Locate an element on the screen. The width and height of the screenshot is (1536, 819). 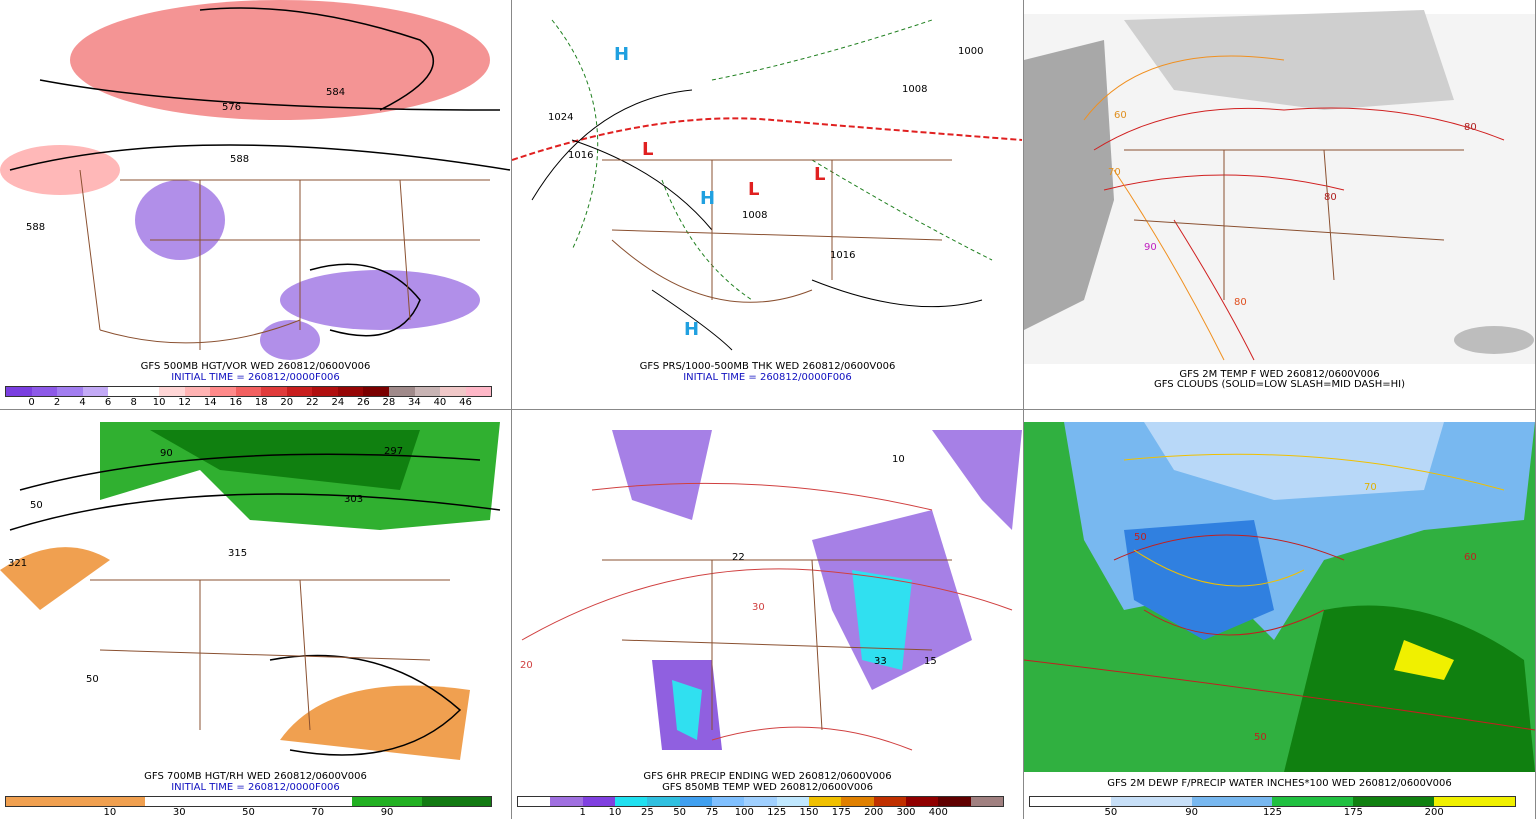
colorbar-label: 10 is located at coordinates (615, 812).